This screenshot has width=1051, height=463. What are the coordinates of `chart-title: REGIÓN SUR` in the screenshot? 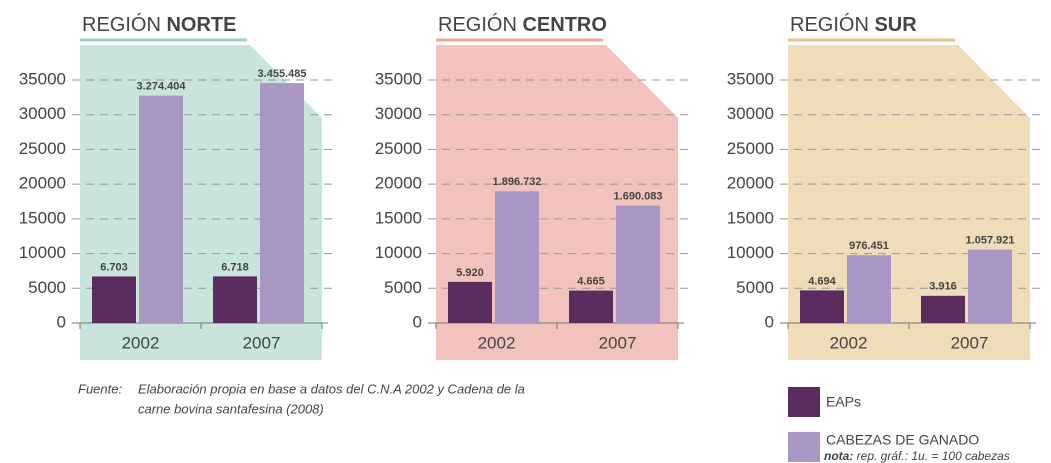 It's located at (853, 24).